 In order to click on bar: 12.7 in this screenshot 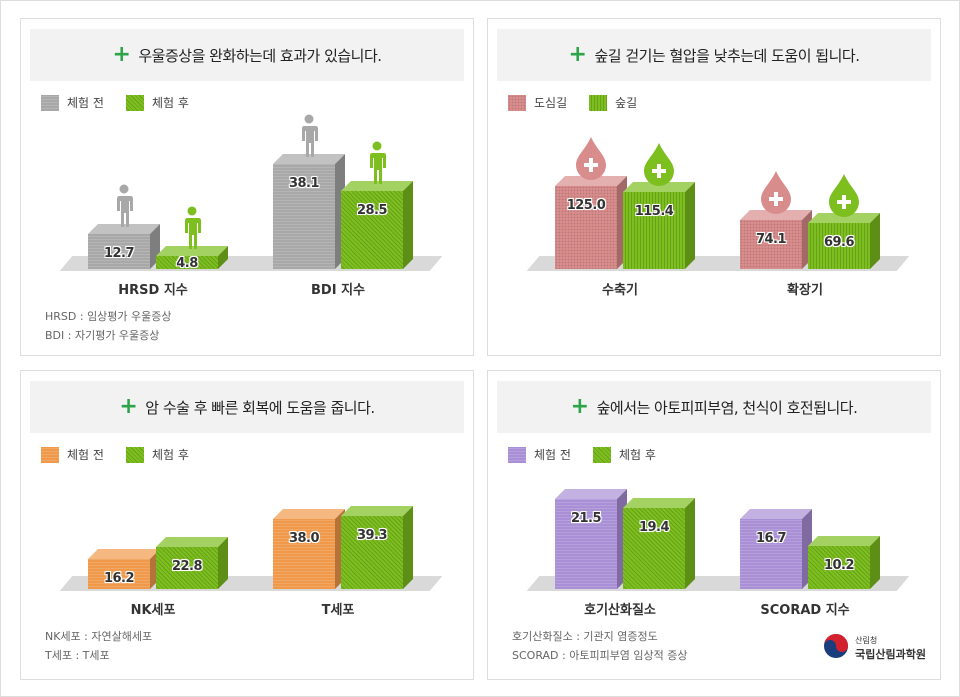, I will do `click(124, 246)`.